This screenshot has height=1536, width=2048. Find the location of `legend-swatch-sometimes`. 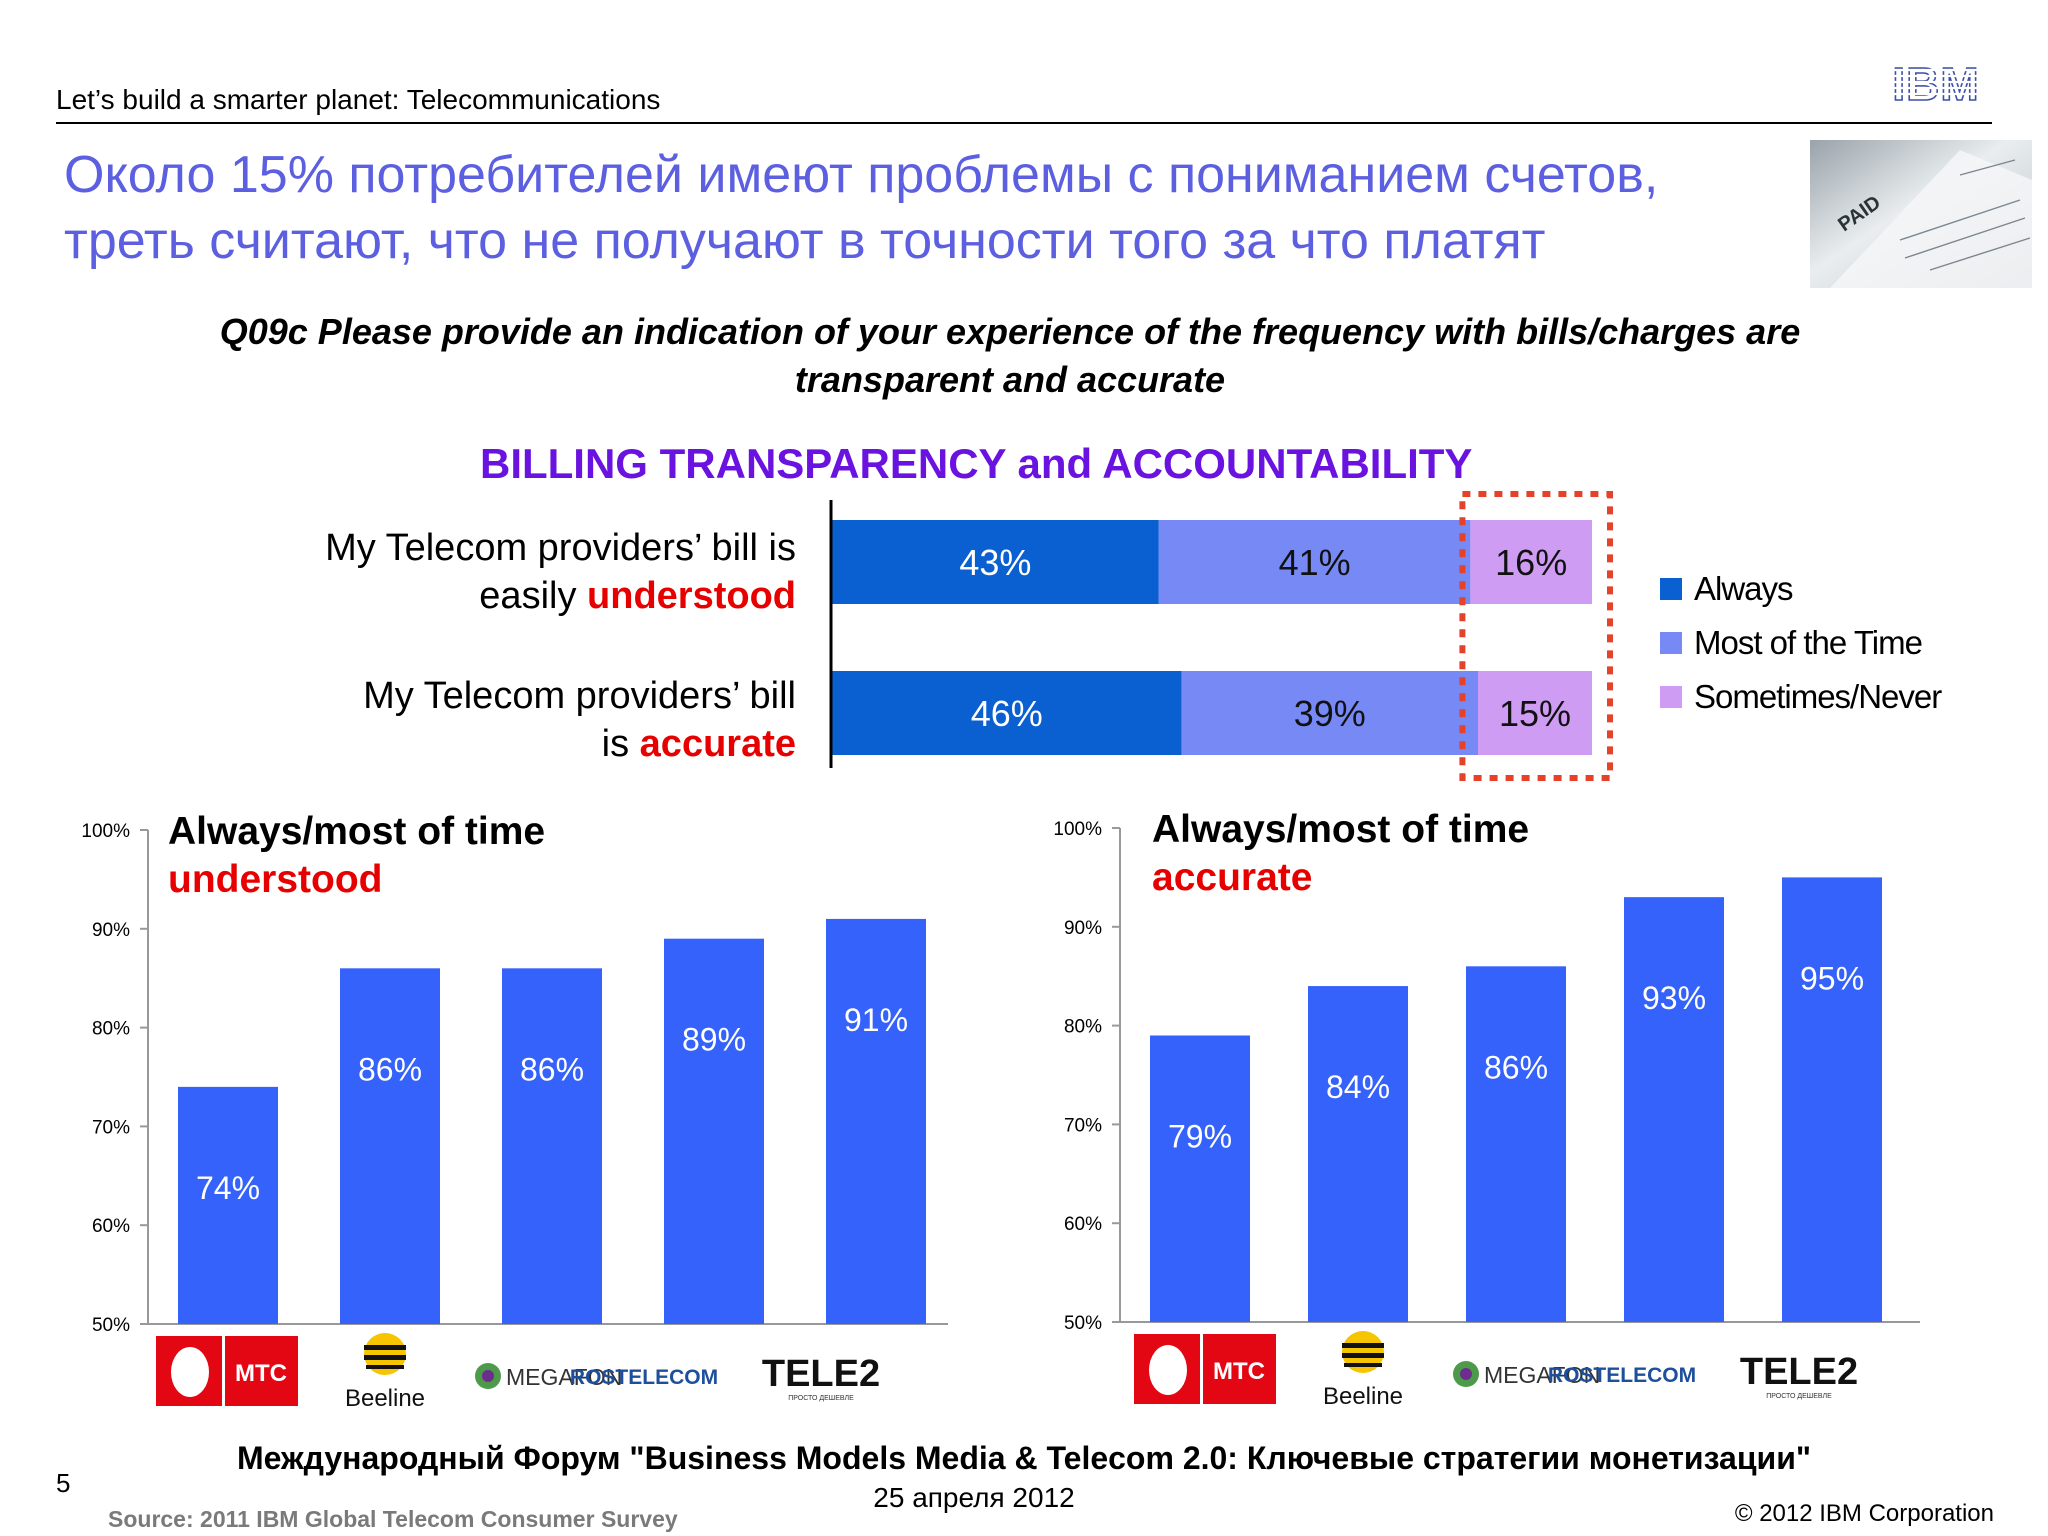

legend-swatch-sometimes is located at coordinates (1671, 697).